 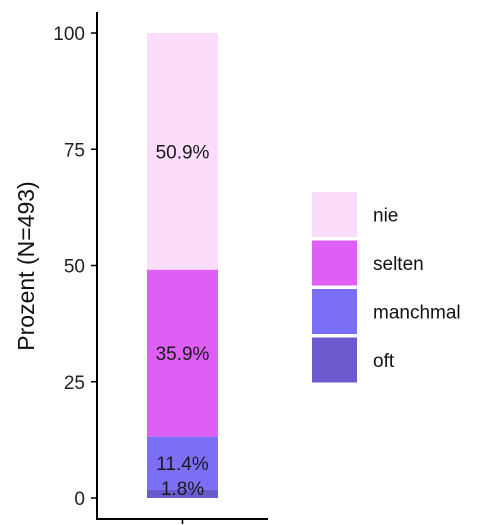 What do you see at coordinates (334, 360) in the screenshot?
I see `legend-key-oft` at bounding box center [334, 360].